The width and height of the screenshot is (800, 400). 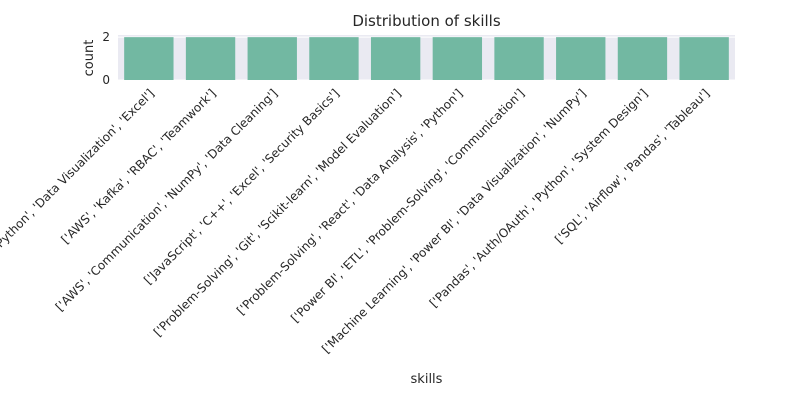 What do you see at coordinates (427, 379) in the screenshot?
I see `x-axis-label: skills` at bounding box center [427, 379].